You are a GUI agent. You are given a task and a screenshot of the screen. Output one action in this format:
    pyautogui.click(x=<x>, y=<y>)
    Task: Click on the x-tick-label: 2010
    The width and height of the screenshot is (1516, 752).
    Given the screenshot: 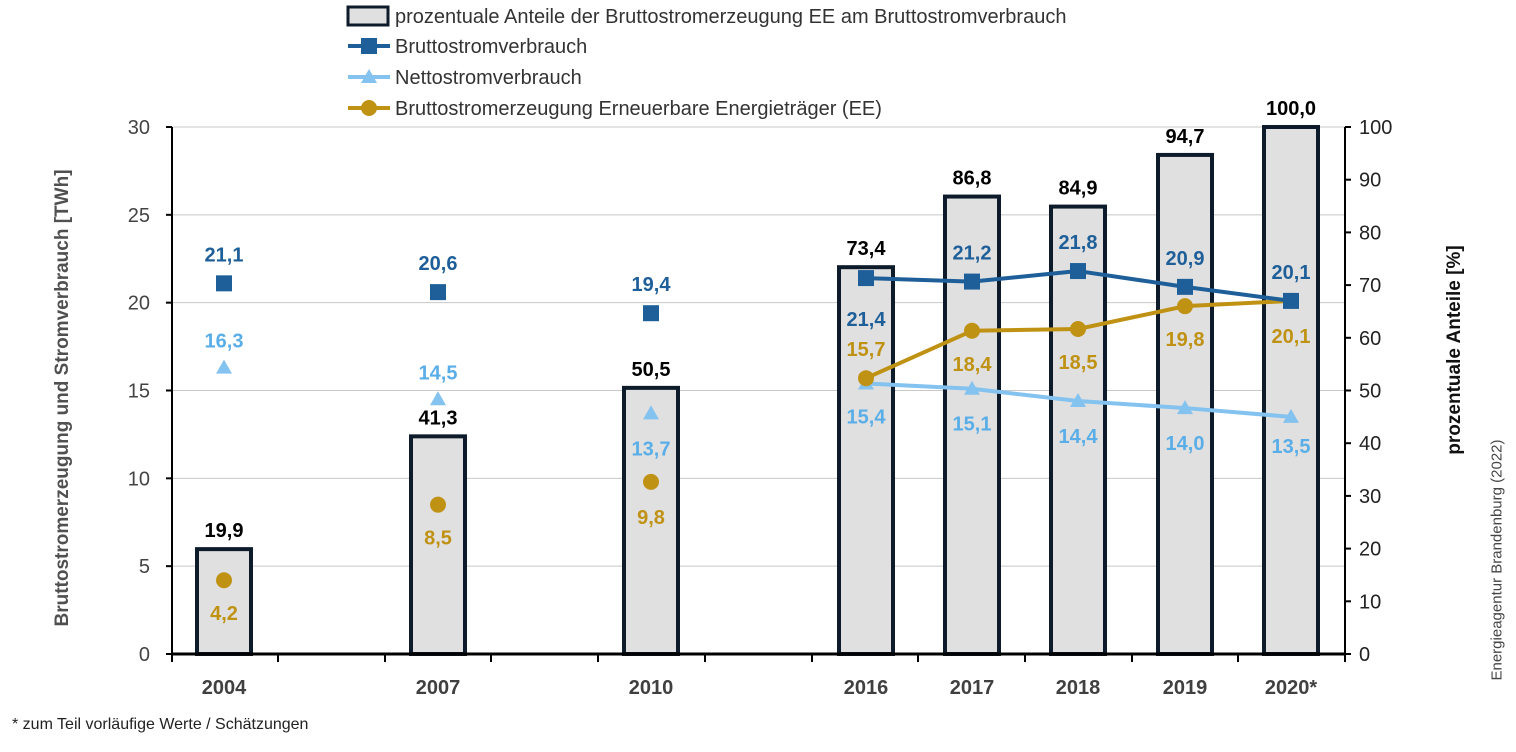 What is the action you would take?
    pyautogui.click(x=651, y=688)
    